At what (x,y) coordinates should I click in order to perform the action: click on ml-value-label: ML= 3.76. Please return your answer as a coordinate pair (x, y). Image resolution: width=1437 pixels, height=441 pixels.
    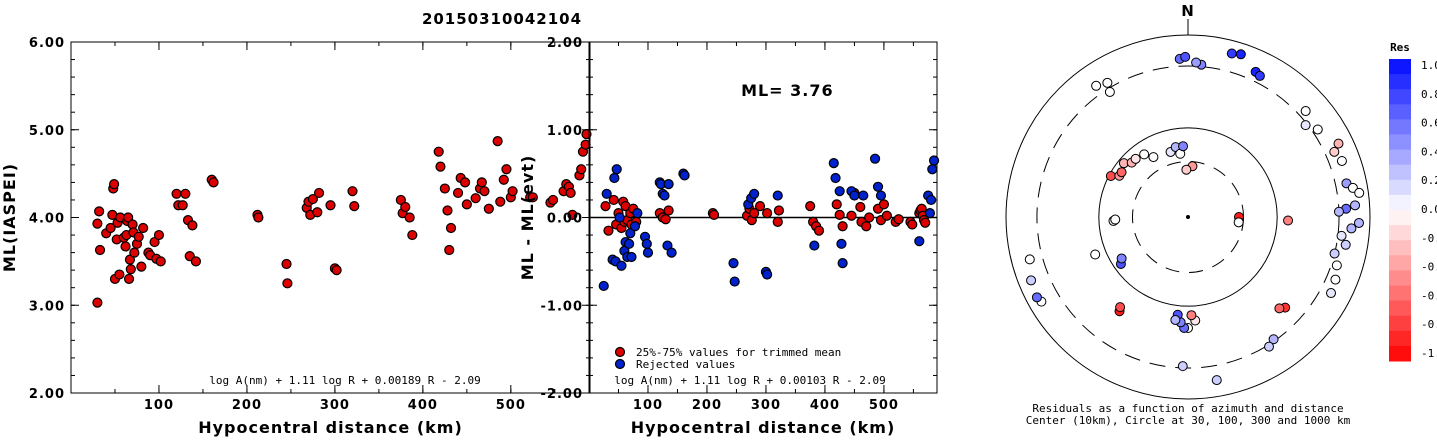
    Looking at the image, I should click on (787, 90).